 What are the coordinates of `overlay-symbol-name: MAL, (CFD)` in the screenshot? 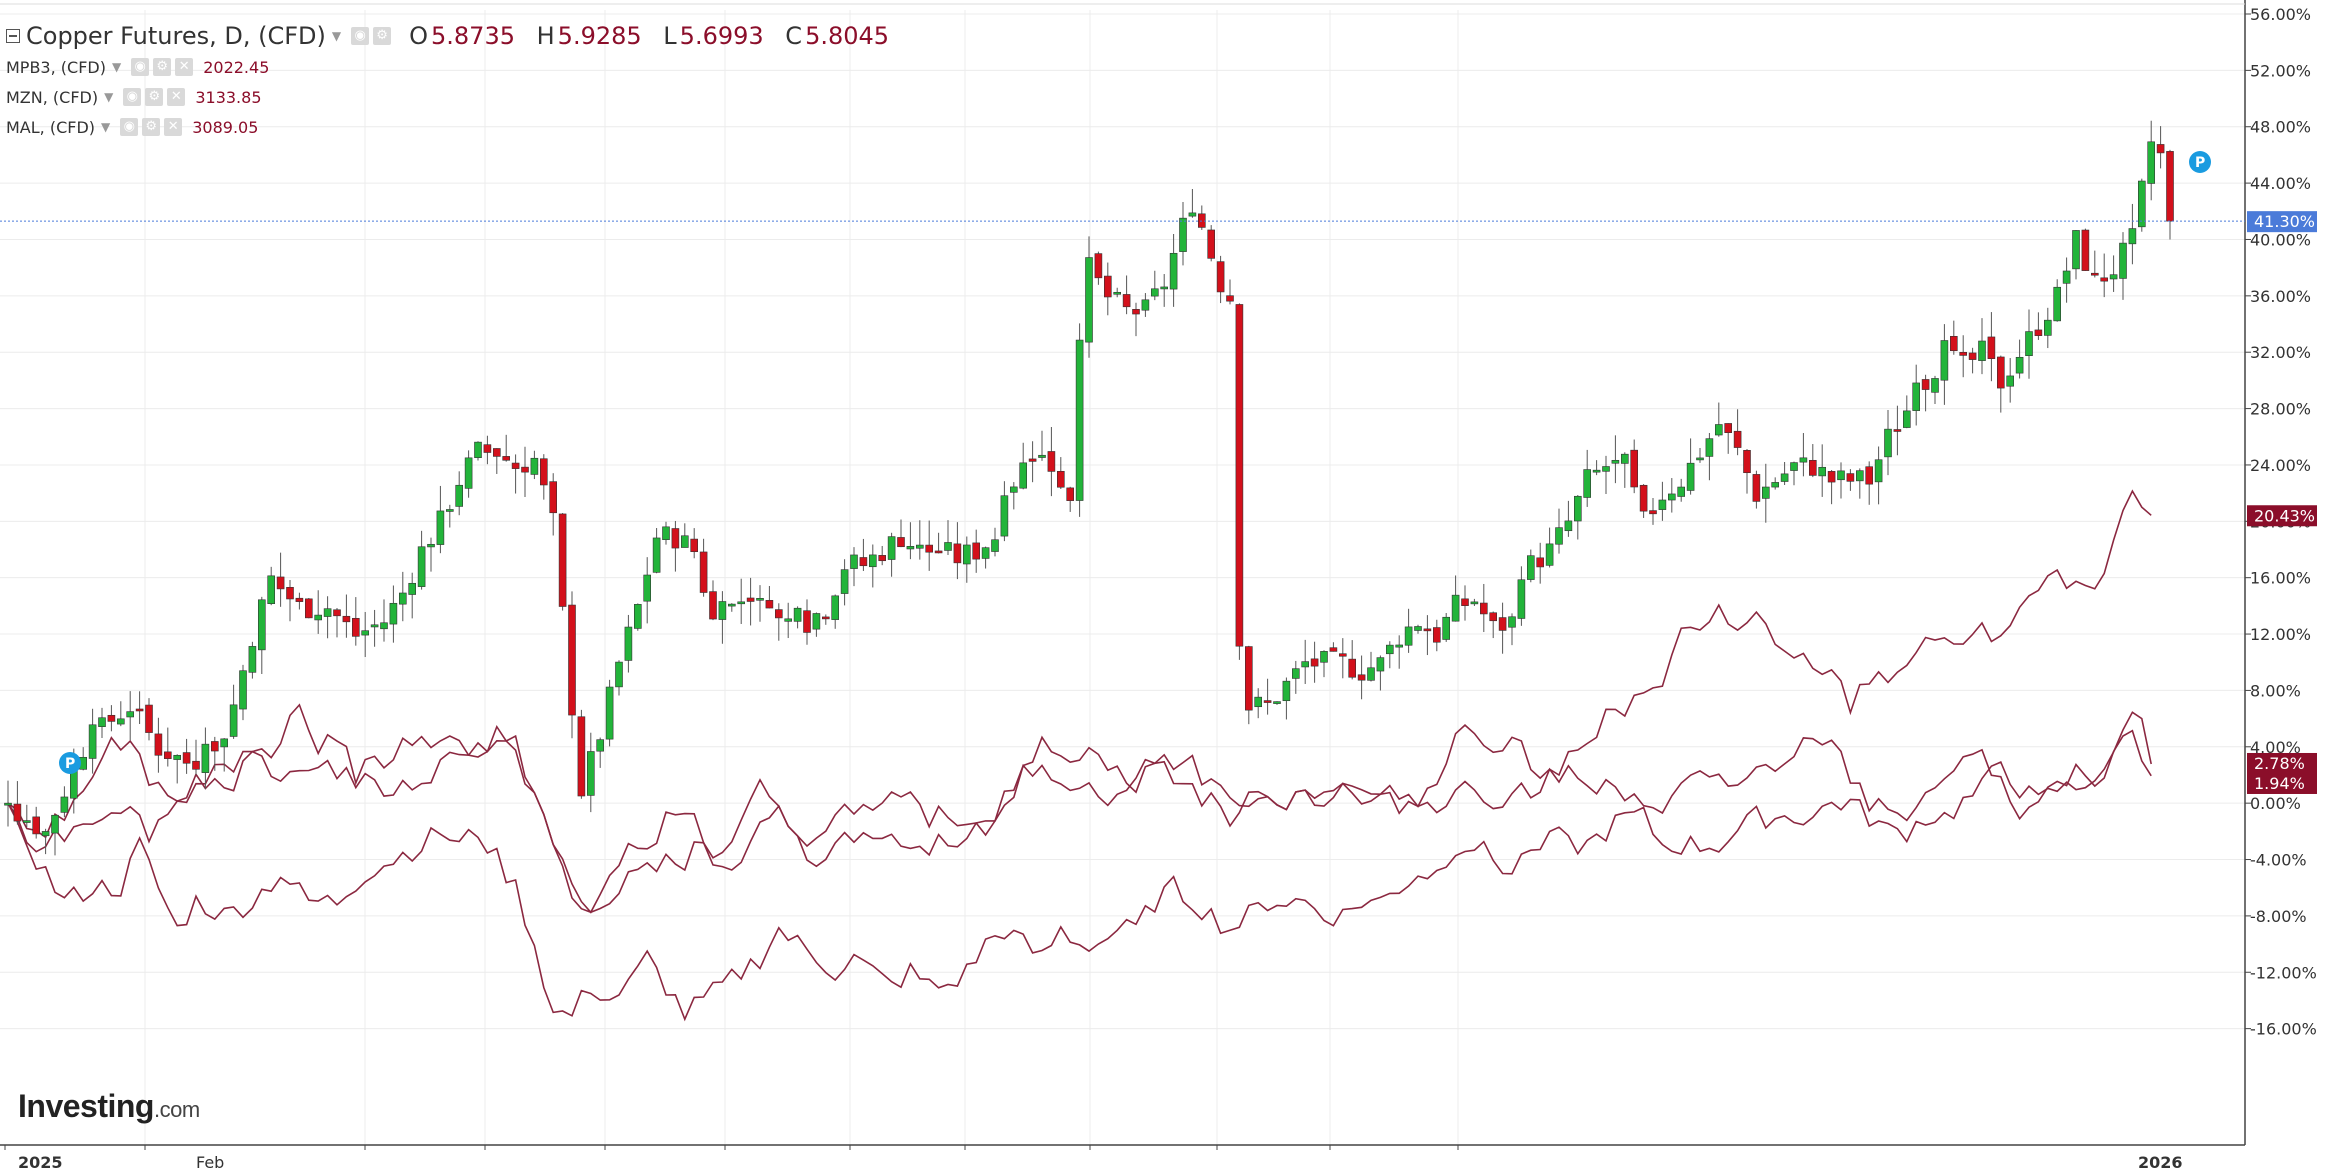 It's located at (51, 127).